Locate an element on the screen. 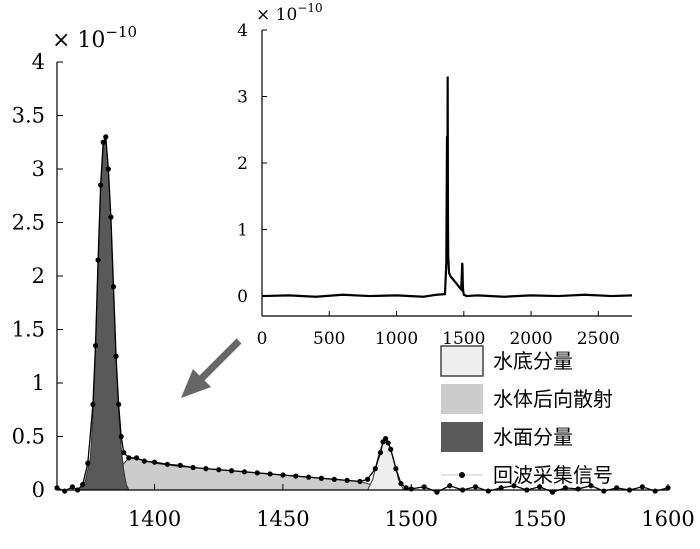 This screenshot has width=700, height=549. legend-item: 水面分量 is located at coordinates (507, 437).